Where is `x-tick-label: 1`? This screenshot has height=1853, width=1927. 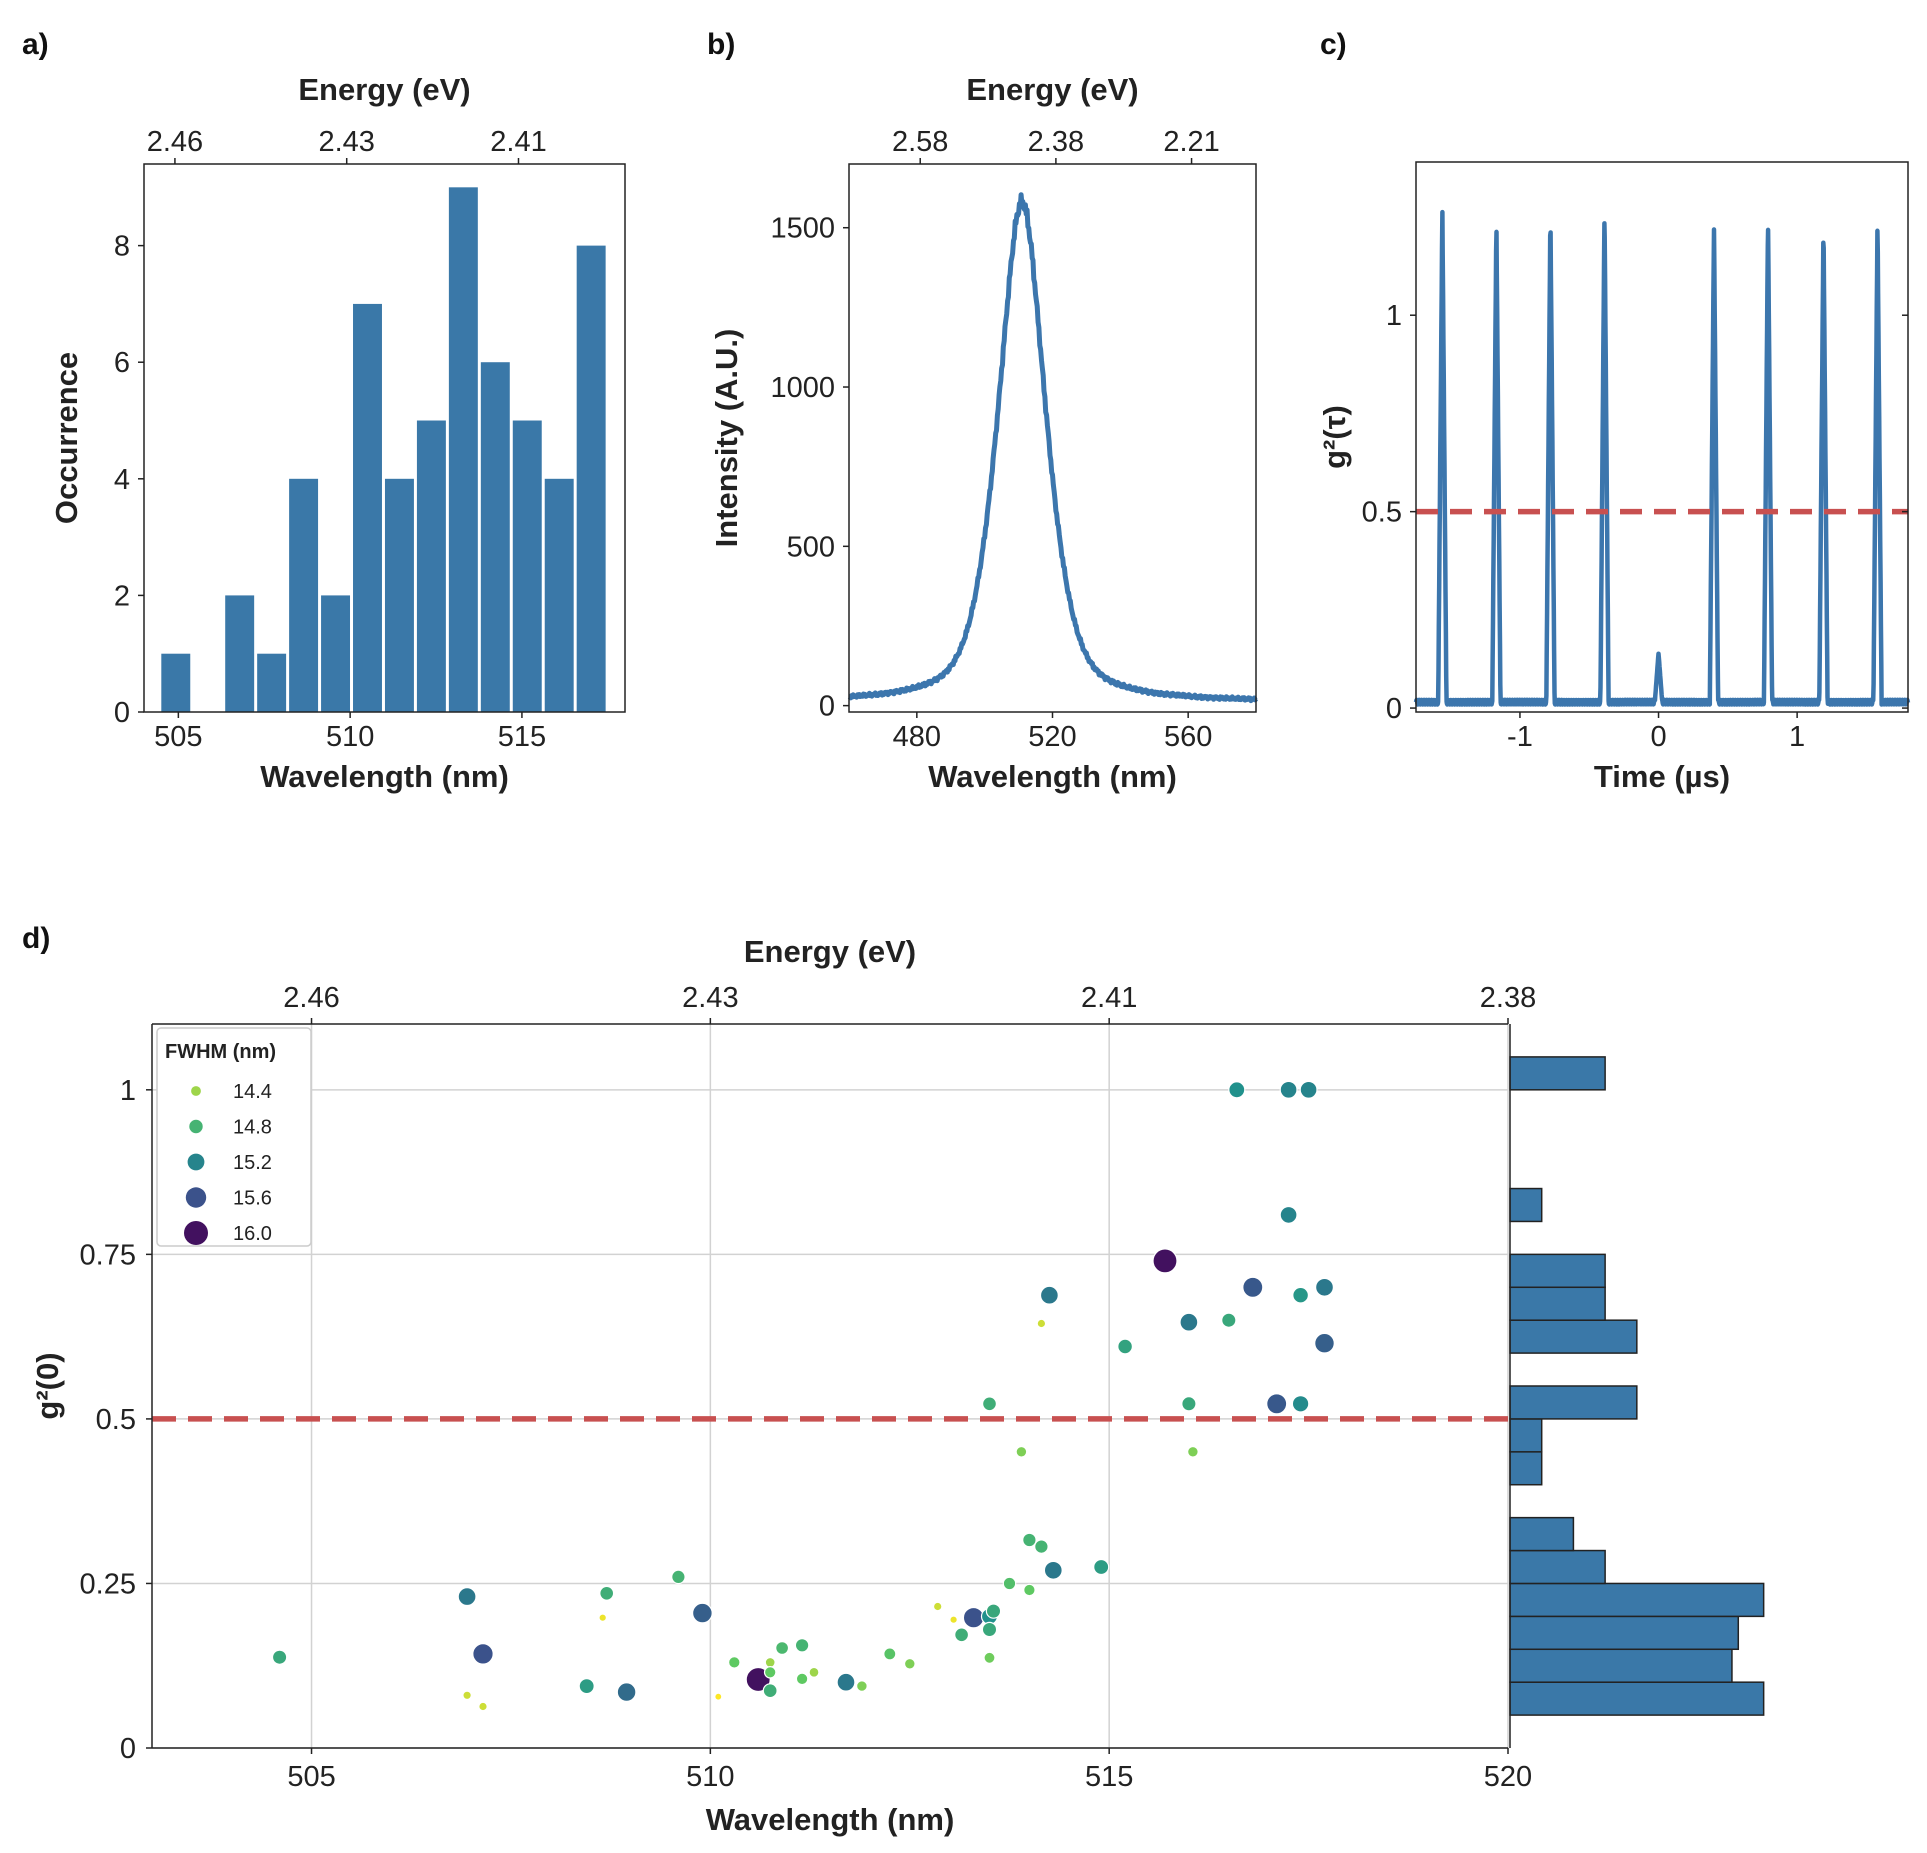 x-tick-label: 1 is located at coordinates (1797, 737).